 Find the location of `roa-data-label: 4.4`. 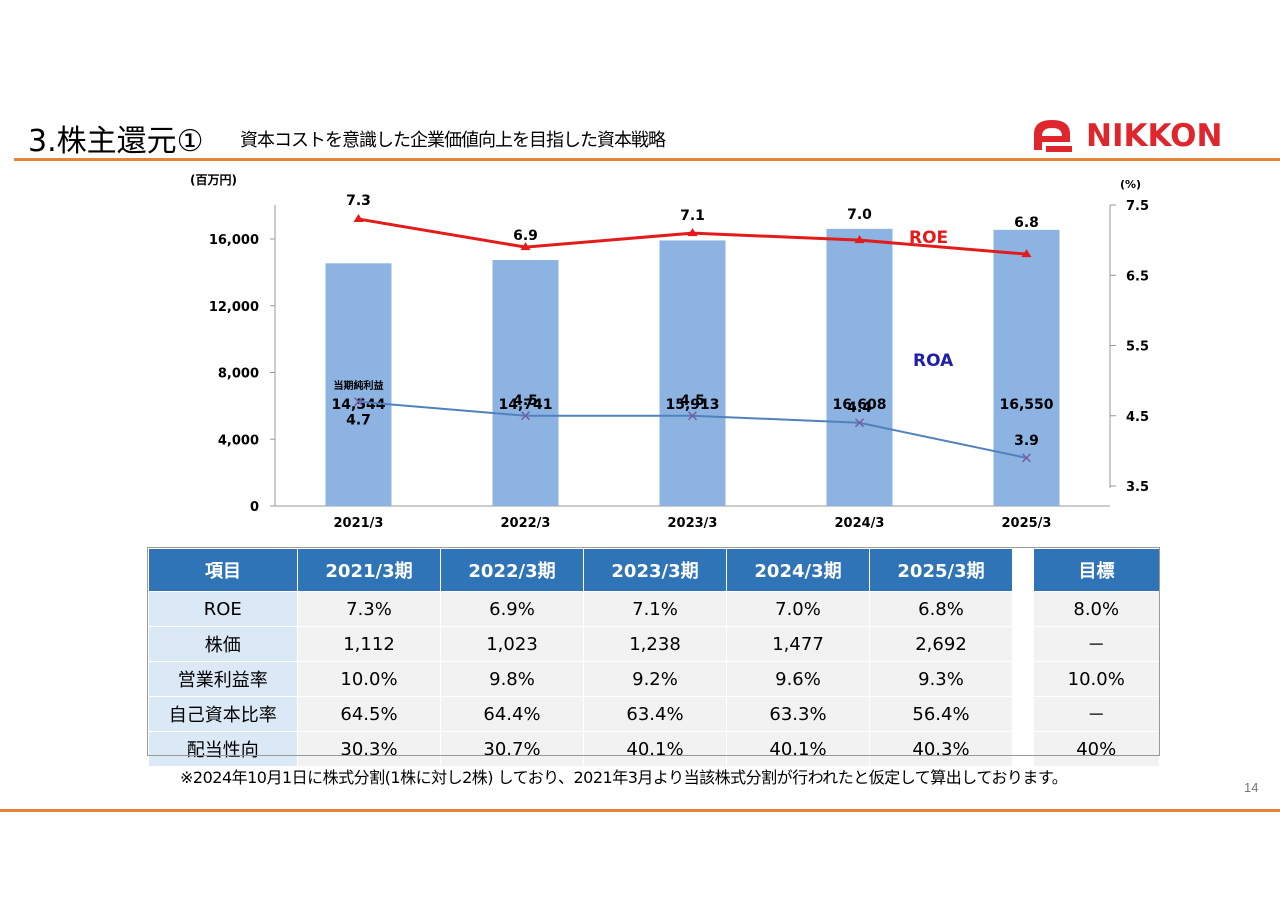

roa-data-label: 4.4 is located at coordinates (859, 408).